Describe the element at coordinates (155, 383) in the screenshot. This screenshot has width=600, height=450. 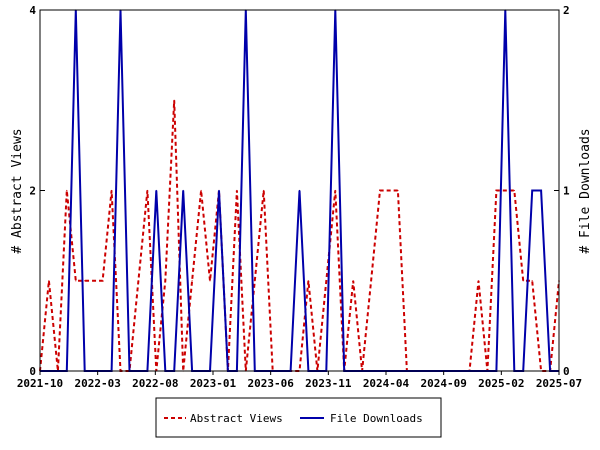
I see `x-tick-label: 2022-08` at that location.